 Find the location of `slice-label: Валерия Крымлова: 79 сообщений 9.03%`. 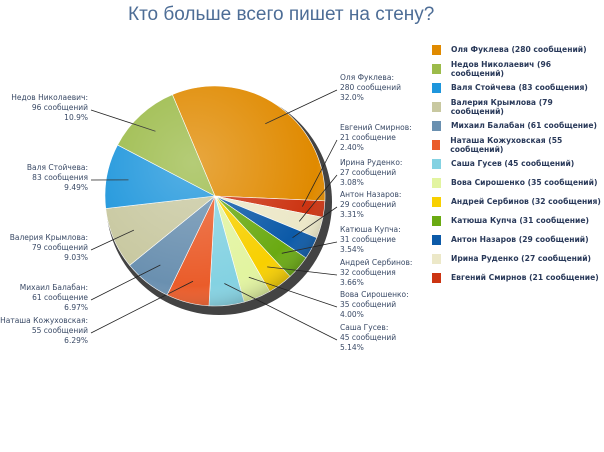

slice-label: Валерия Крымлова: 79 сообщений 9.03% is located at coordinates (49, 247).